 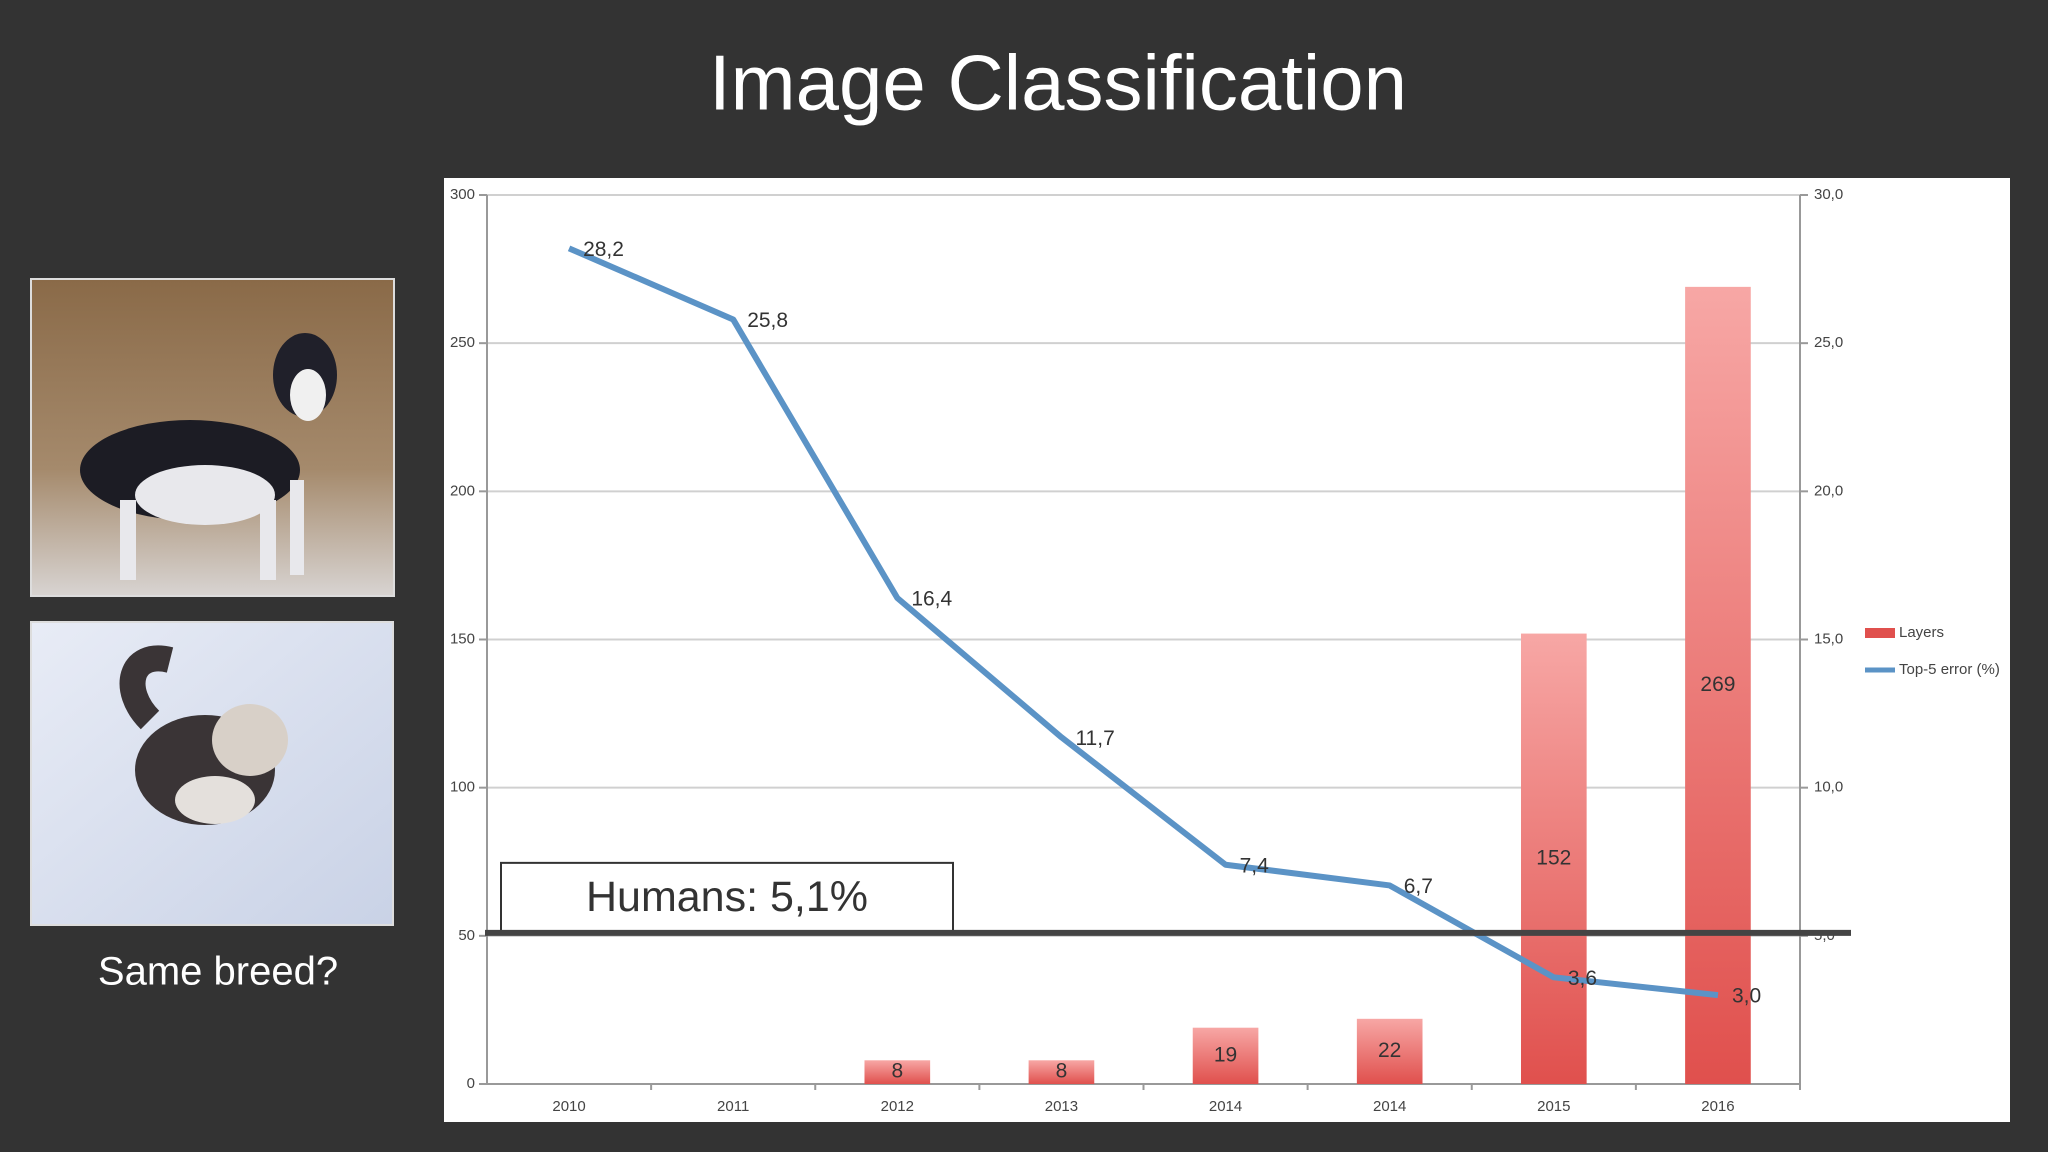 I want to click on y-tick-label: 100, so click(x=462, y=787).